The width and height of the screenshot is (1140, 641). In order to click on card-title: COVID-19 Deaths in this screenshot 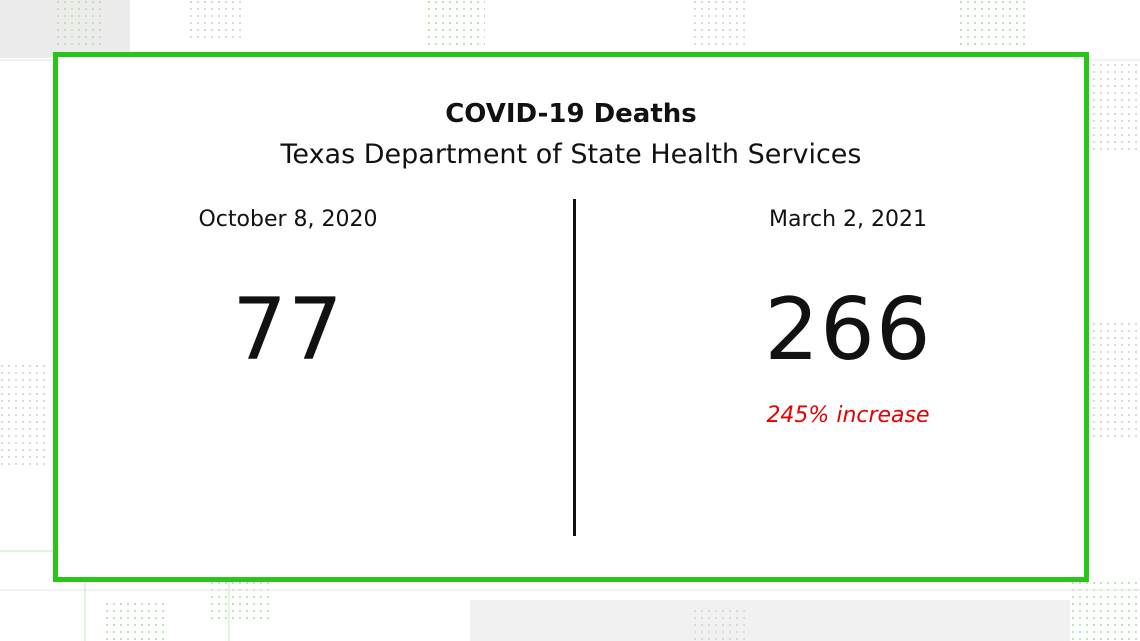, I will do `click(571, 114)`.